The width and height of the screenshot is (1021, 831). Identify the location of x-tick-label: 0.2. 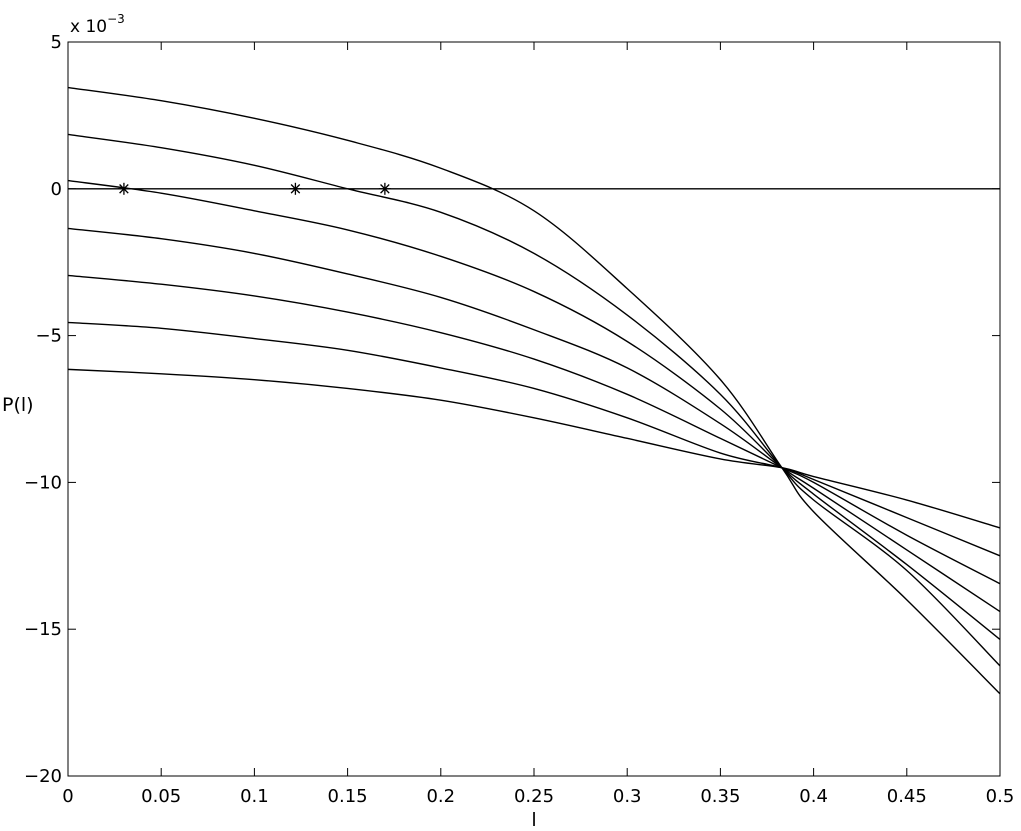
(440, 796).